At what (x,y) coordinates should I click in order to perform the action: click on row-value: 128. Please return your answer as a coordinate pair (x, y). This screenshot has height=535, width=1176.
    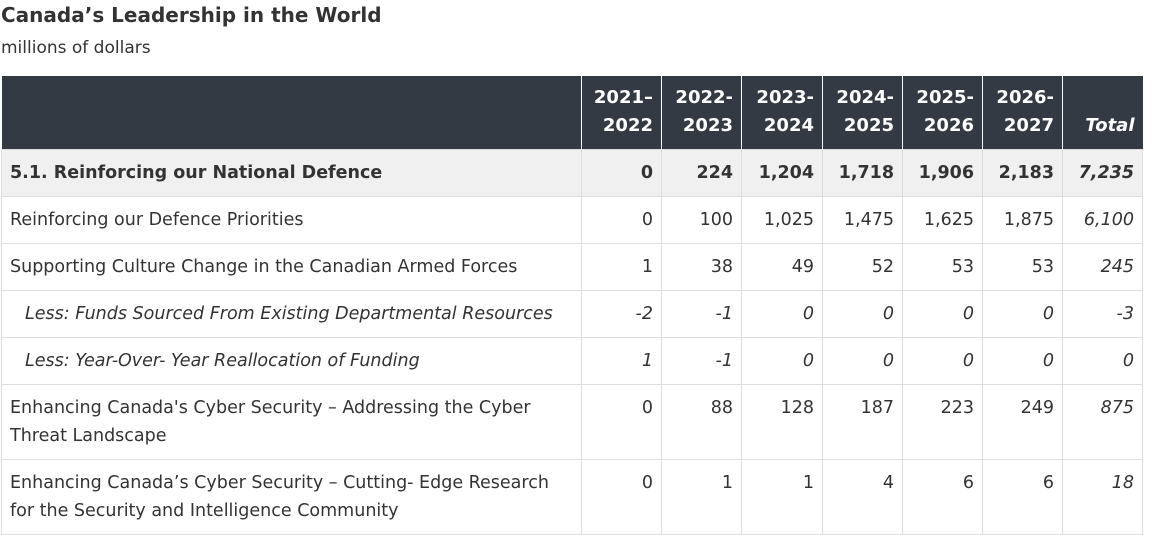
    Looking at the image, I should click on (782, 422).